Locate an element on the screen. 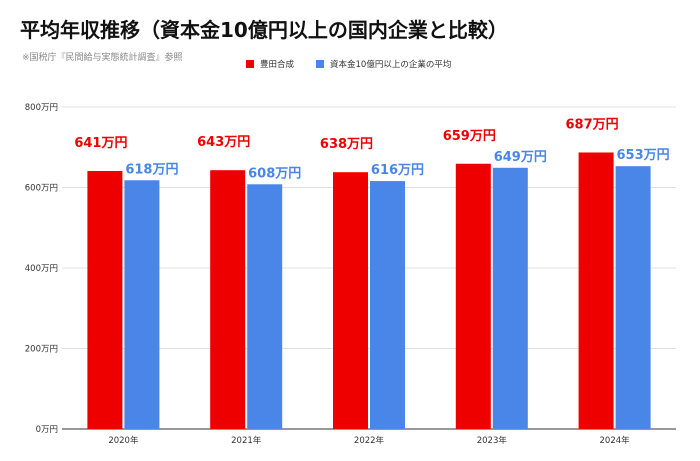  data-label: 649万円 is located at coordinates (520, 157).